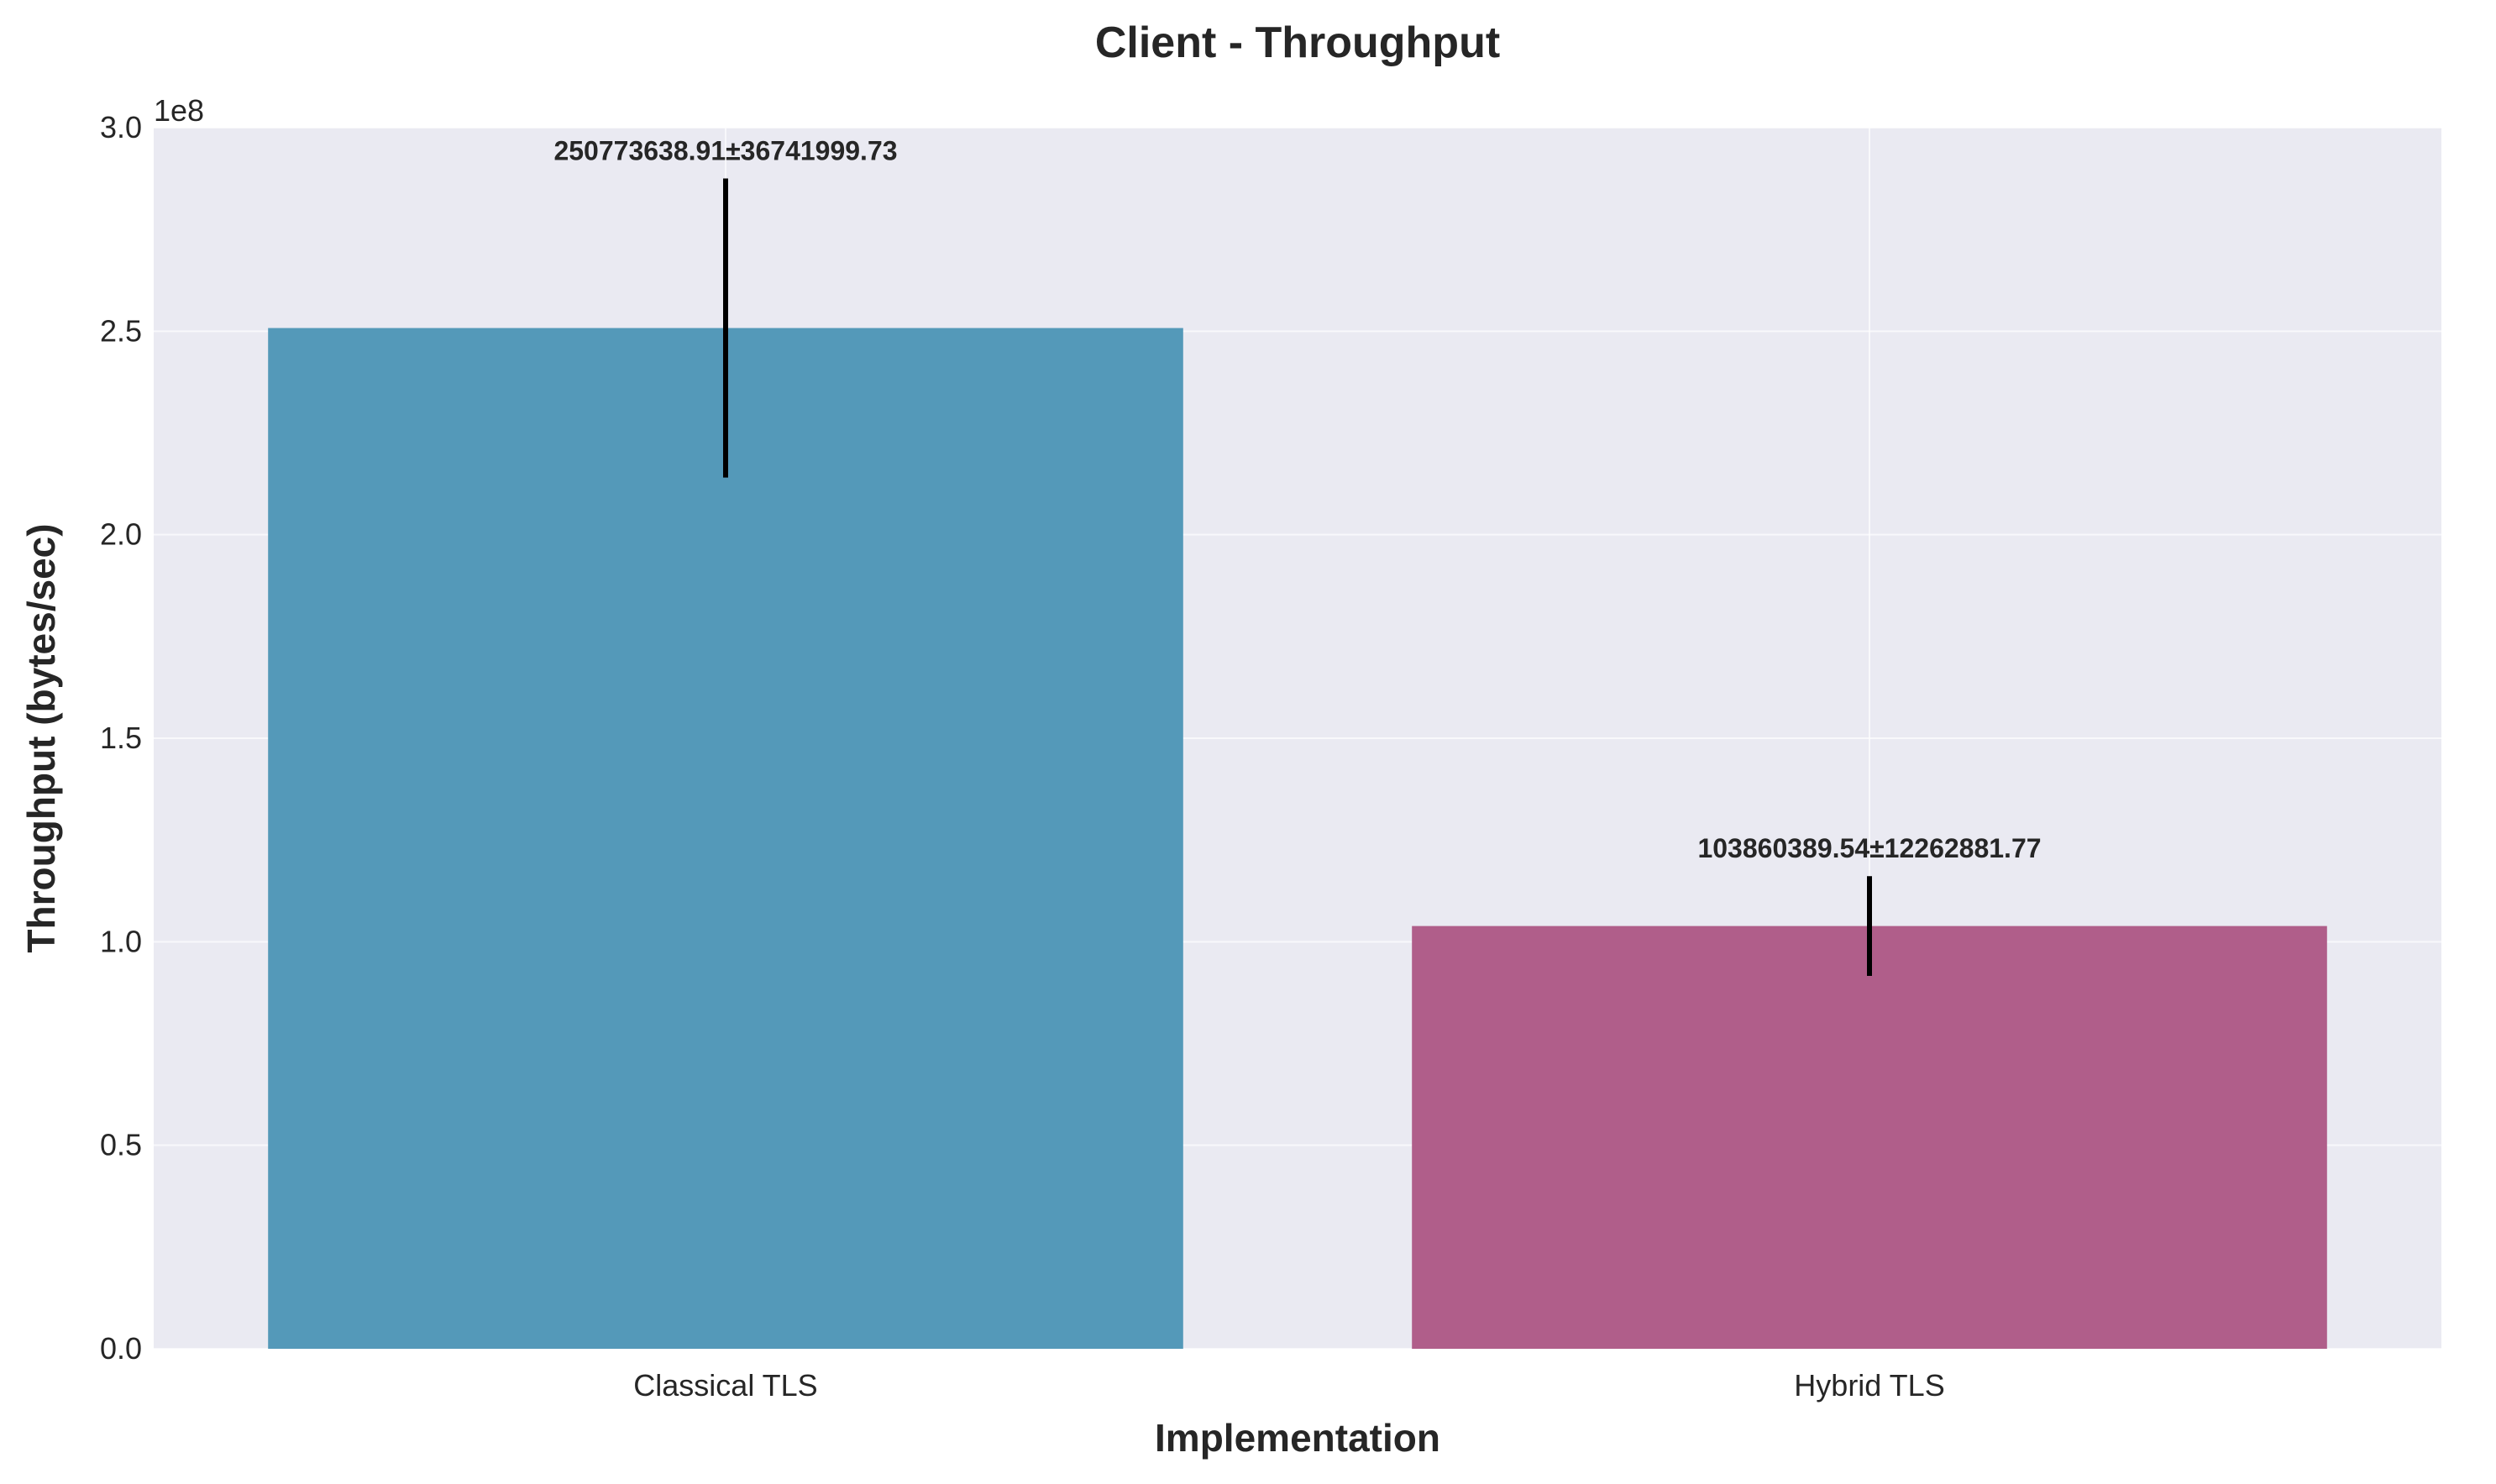 Image resolution: width=2496 pixels, height=1484 pixels. Describe the element at coordinates (1869, 1138) in the screenshot. I see `bar` at that location.